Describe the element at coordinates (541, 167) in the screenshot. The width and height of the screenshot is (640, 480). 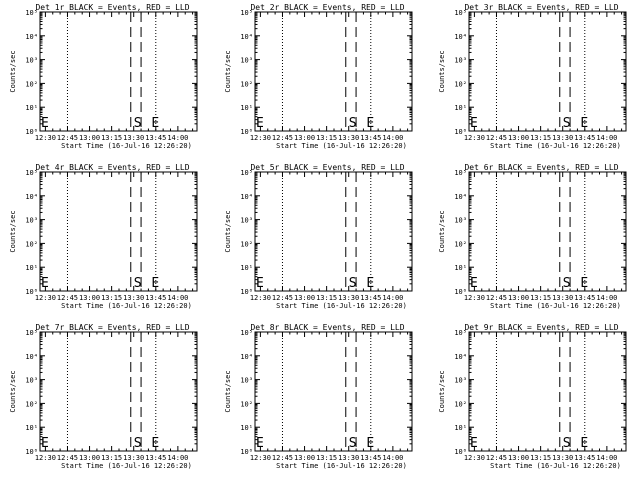
I see `plot-title: Det 6r BLACK = Events, RED = LLD` at that location.